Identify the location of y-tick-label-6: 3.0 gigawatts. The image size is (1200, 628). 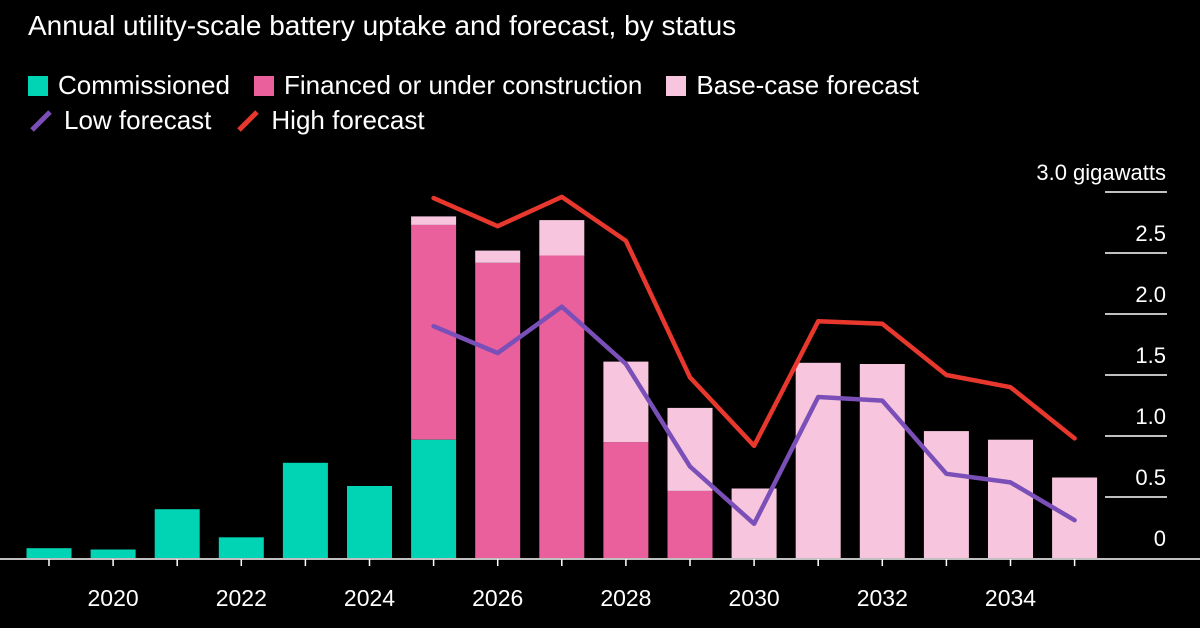
(1101, 172).